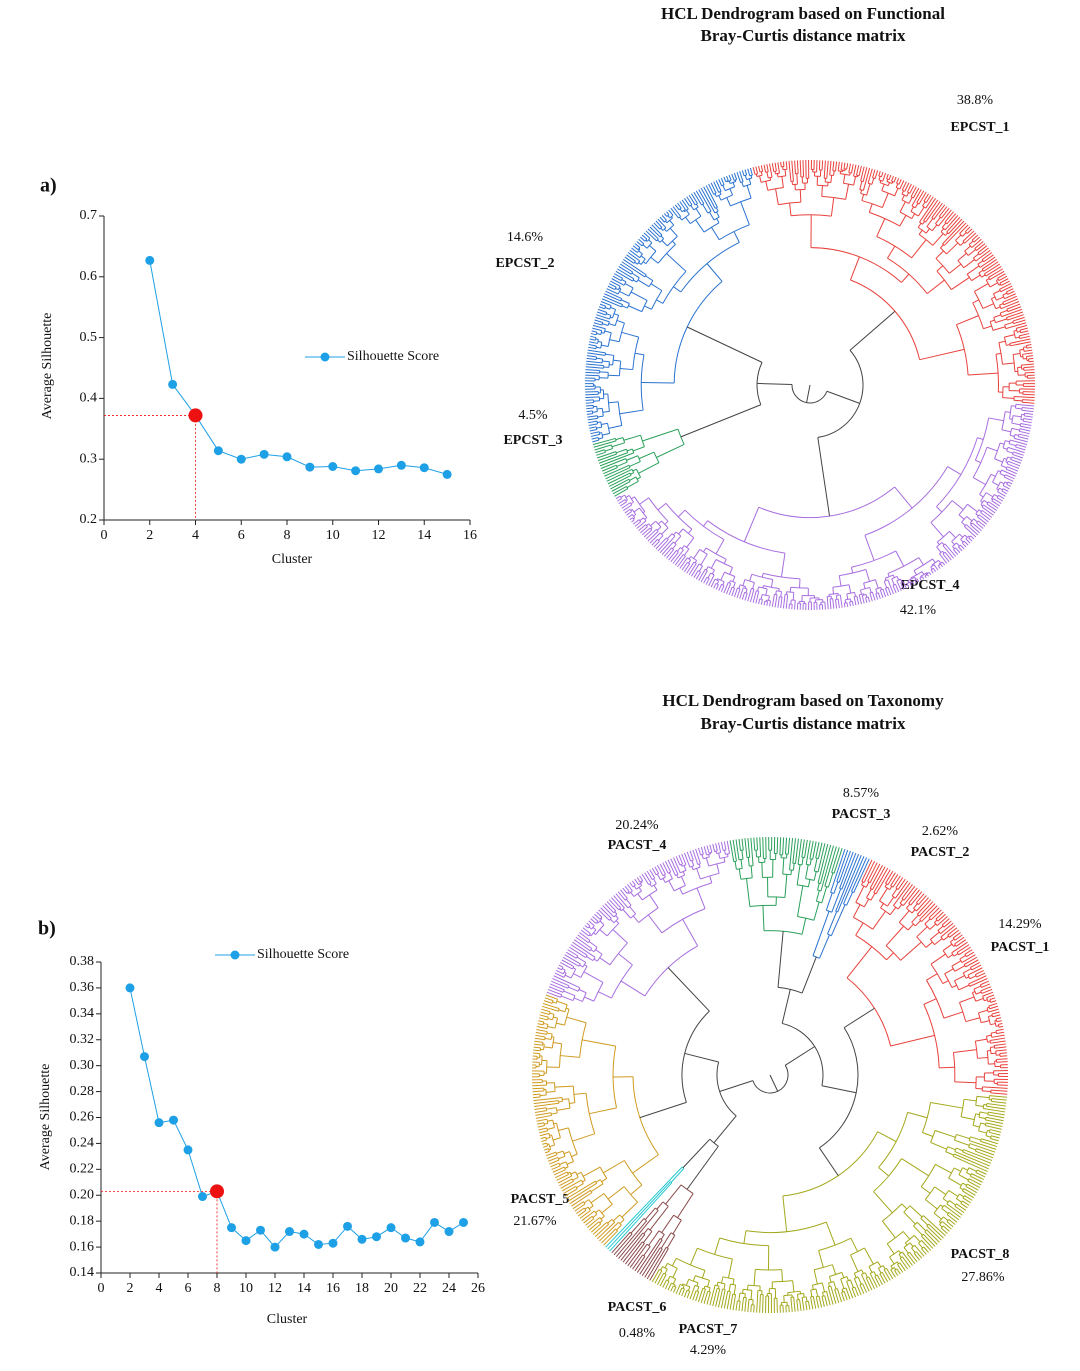  What do you see at coordinates (810, 385) in the screenshot?
I see `dendrogram` at bounding box center [810, 385].